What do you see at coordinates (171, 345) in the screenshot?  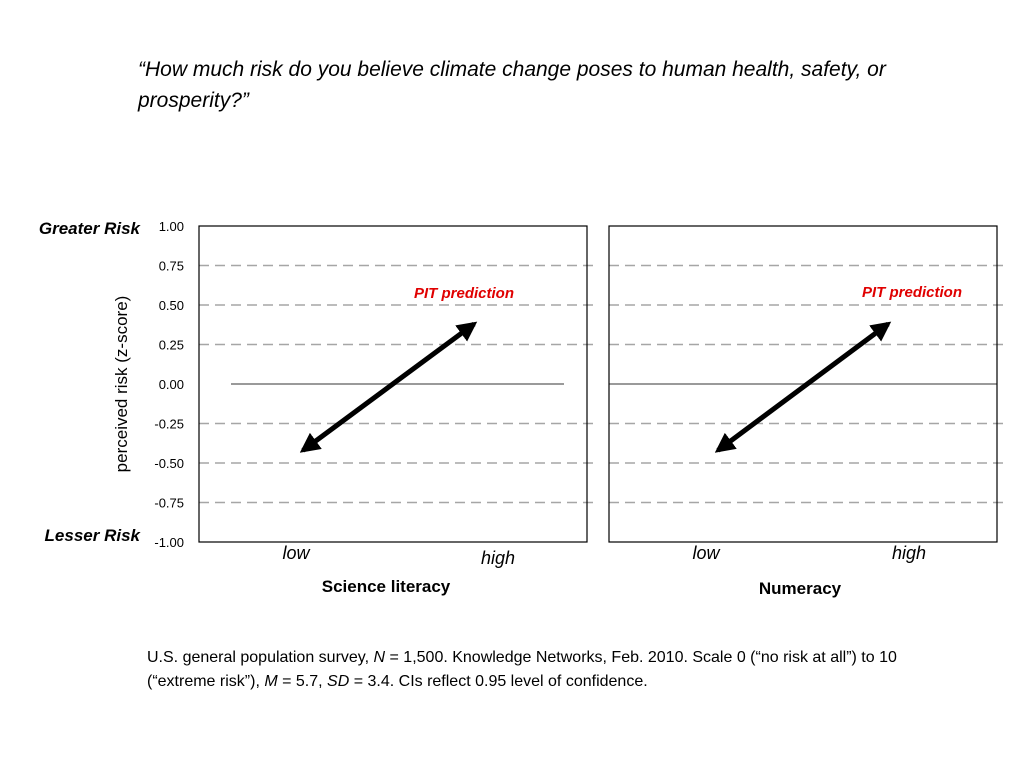 I see `y-tick-label: 0.25` at bounding box center [171, 345].